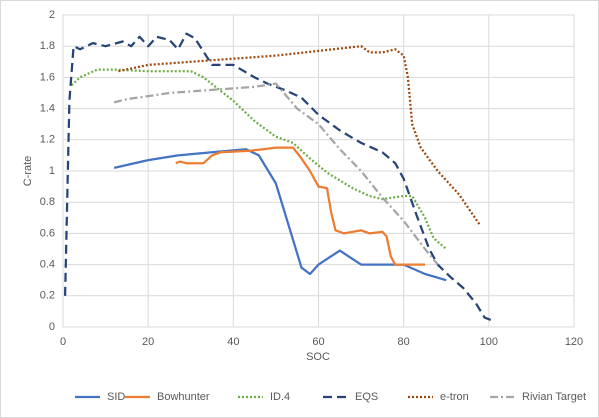  What do you see at coordinates (554, 397) in the screenshot?
I see `legend-label: Rivian Target` at bounding box center [554, 397].